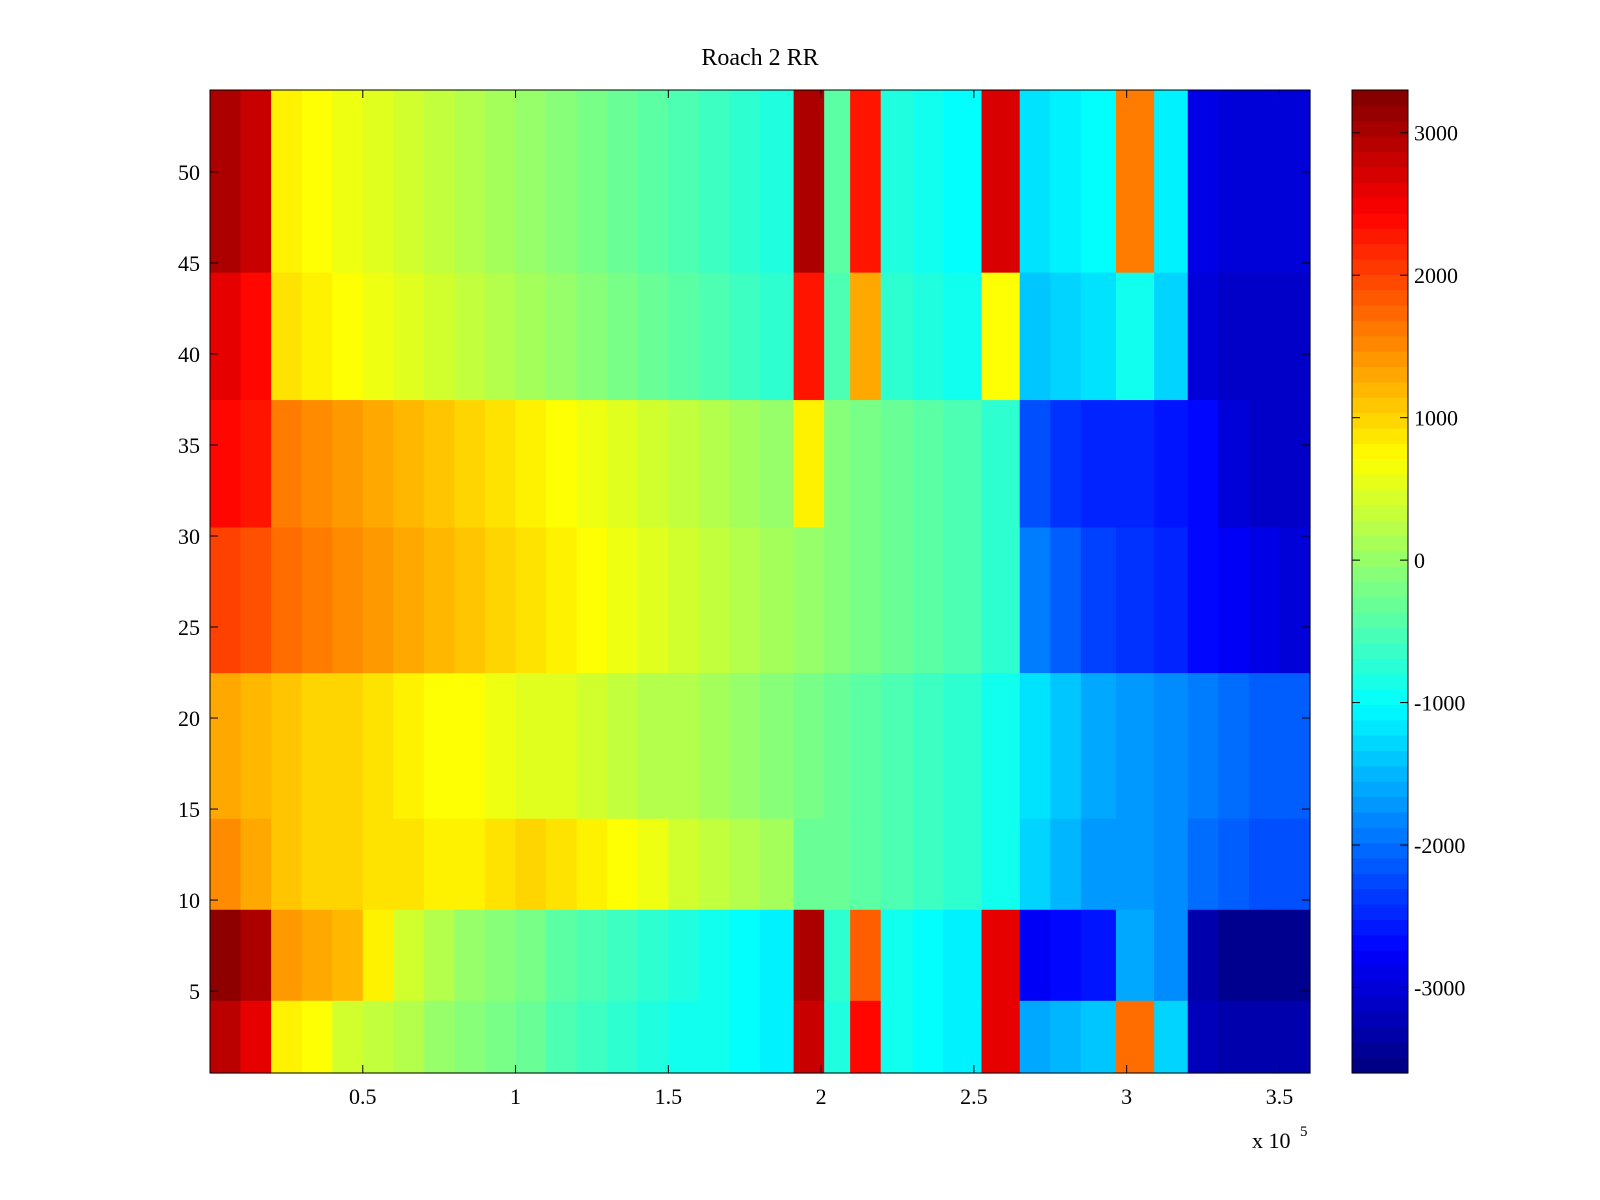 The width and height of the screenshot is (1600, 1200). I want to click on x-exponent-label: x 10, so click(1271, 1140).